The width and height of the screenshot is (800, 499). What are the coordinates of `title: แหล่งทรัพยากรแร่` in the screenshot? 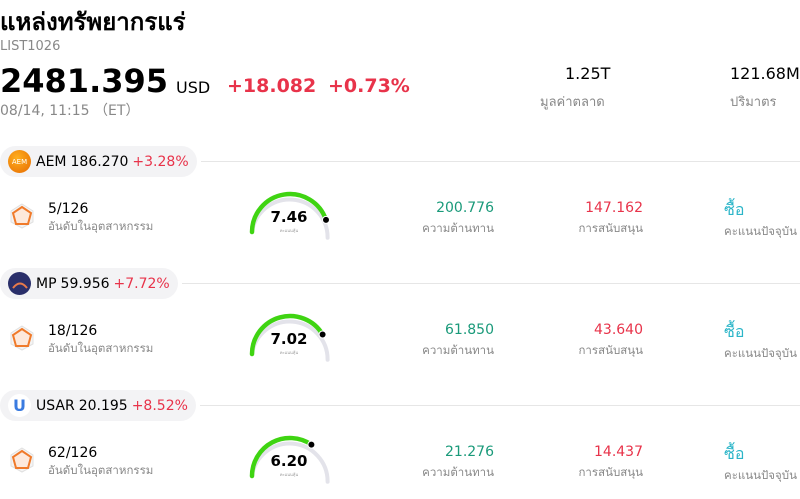 It's located at (93, 22).